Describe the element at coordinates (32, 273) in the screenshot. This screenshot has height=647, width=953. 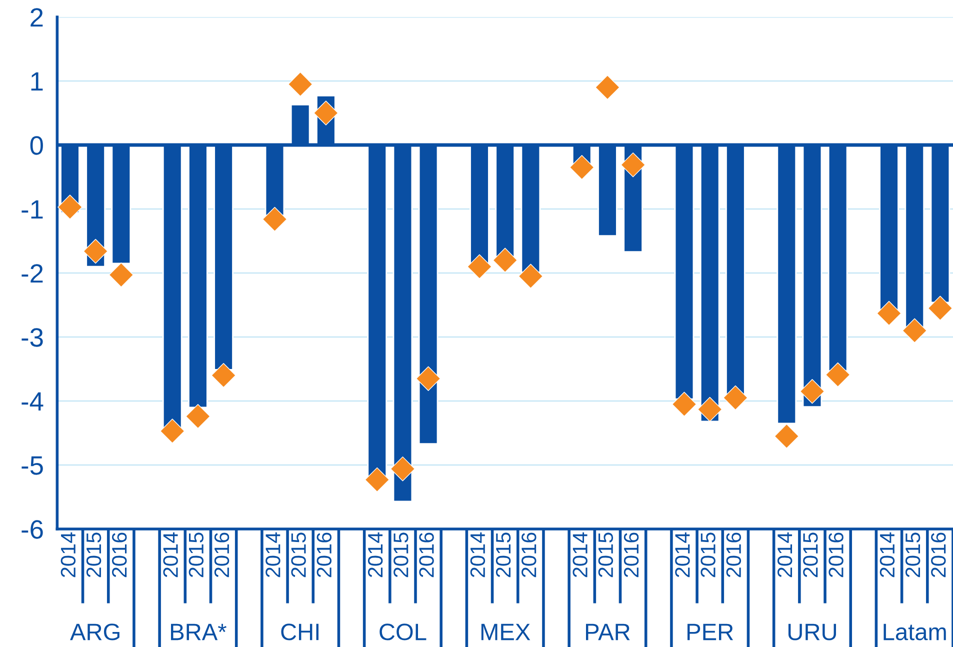
I see `y-tick-label: -2` at that location.